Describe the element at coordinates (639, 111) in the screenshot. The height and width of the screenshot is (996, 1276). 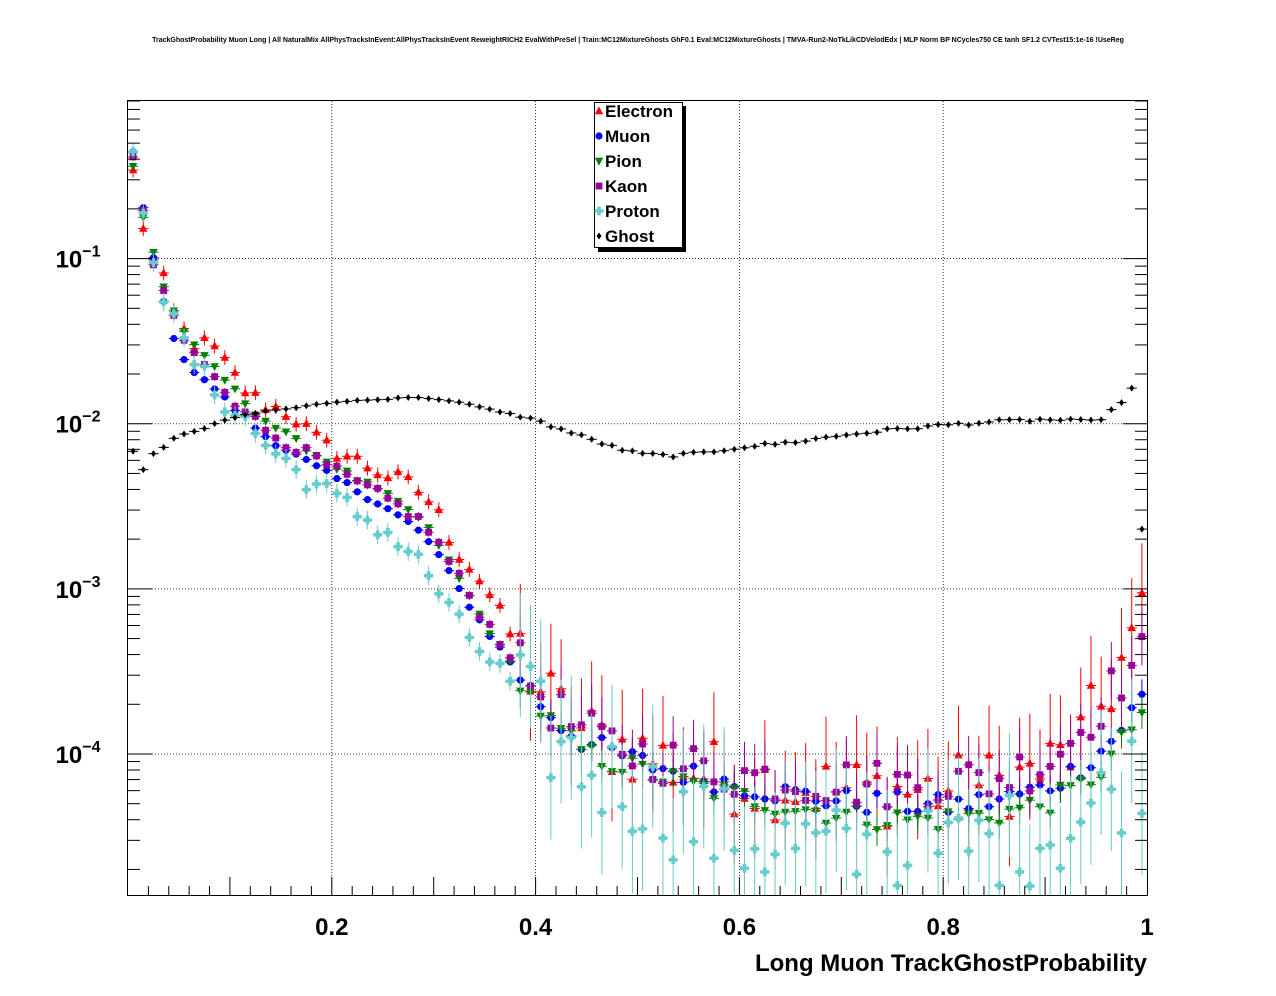
I see `legend-label-electron: Electron` at that location.